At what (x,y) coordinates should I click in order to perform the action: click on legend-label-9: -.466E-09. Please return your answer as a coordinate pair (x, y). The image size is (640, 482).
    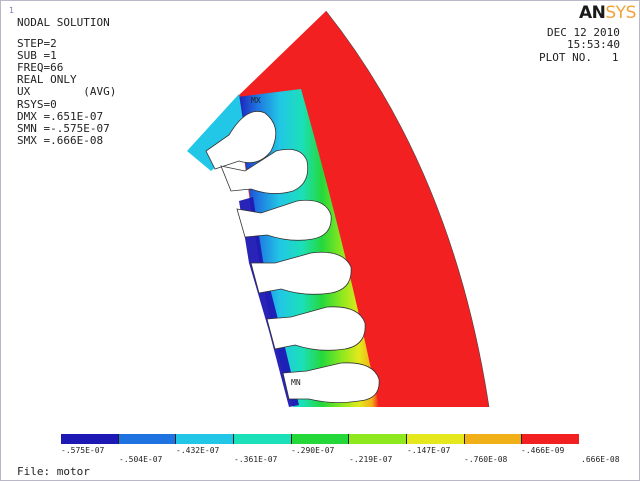
    Looking at the image, I should click on (542, 451).